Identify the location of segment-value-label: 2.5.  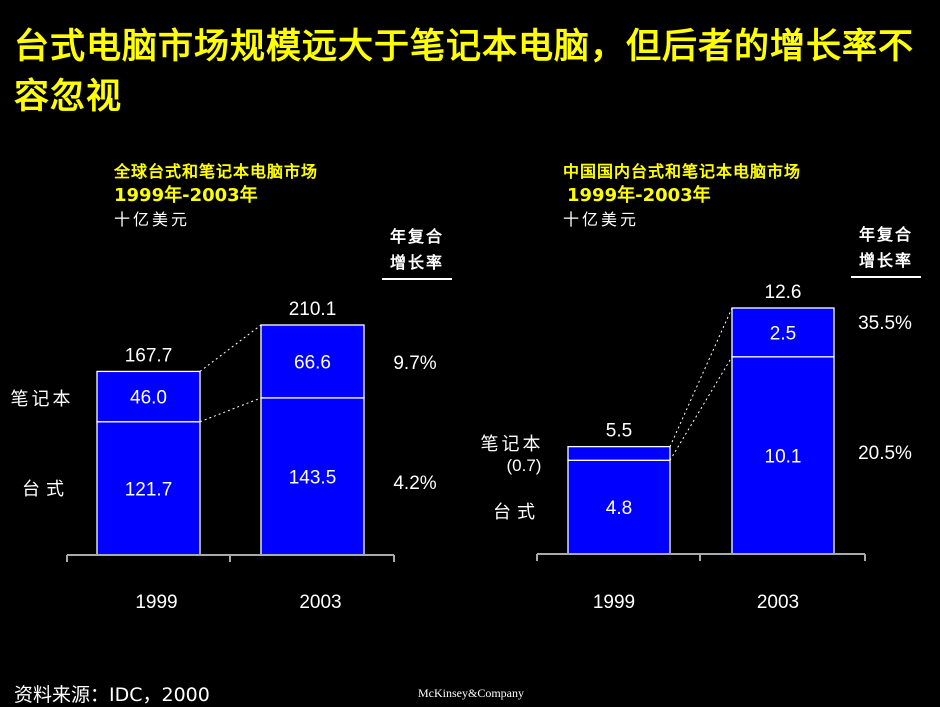
(783, 333).